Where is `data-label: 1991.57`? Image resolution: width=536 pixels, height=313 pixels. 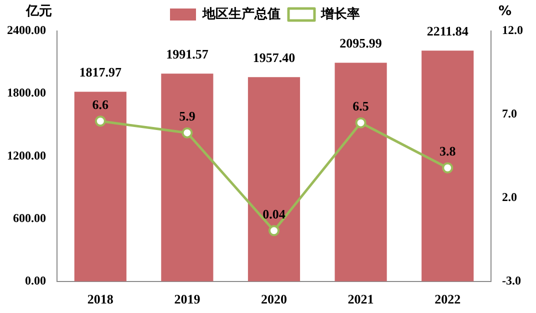 data-label: 1991.57 is located at coordinates (187, 54).